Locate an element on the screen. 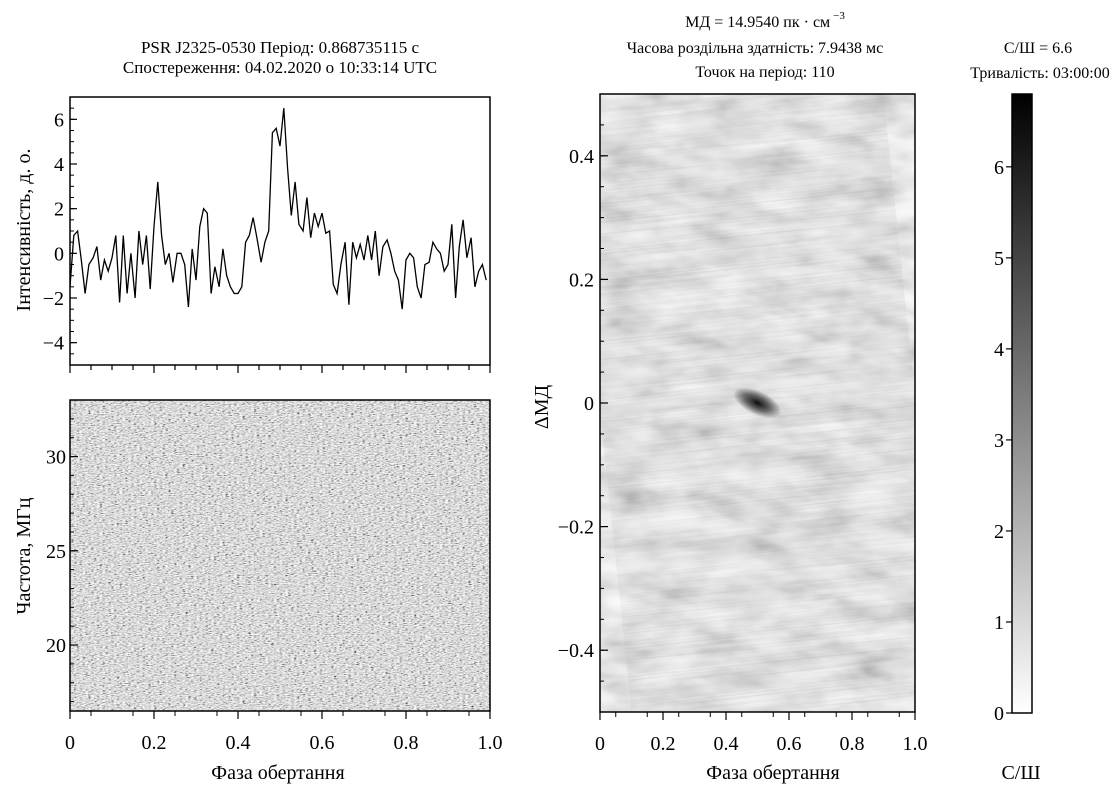 This screenshot has width=1119, height=787. spectrum-ylabel: Частота, МГц is located at coordinates (24, 555).